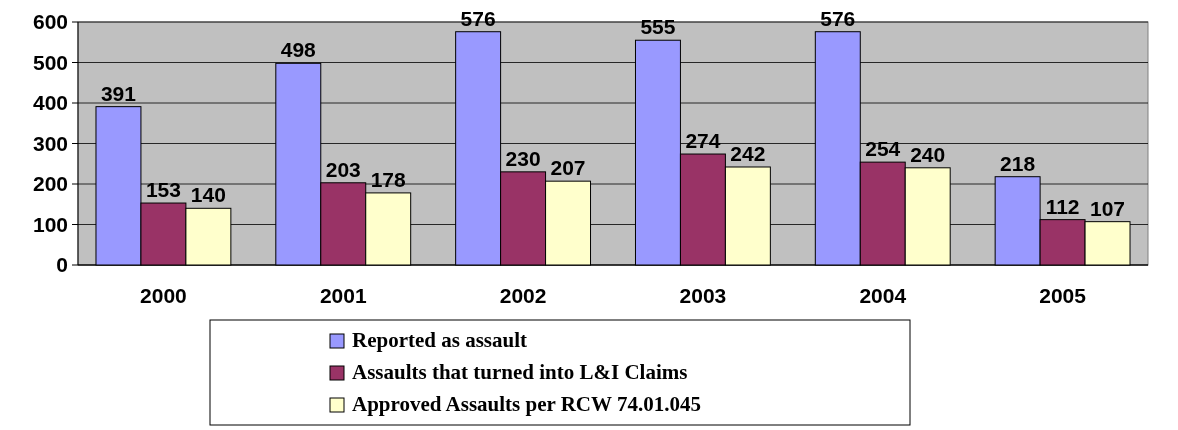  I want to click on data-label: 107, so click(1108, 208).